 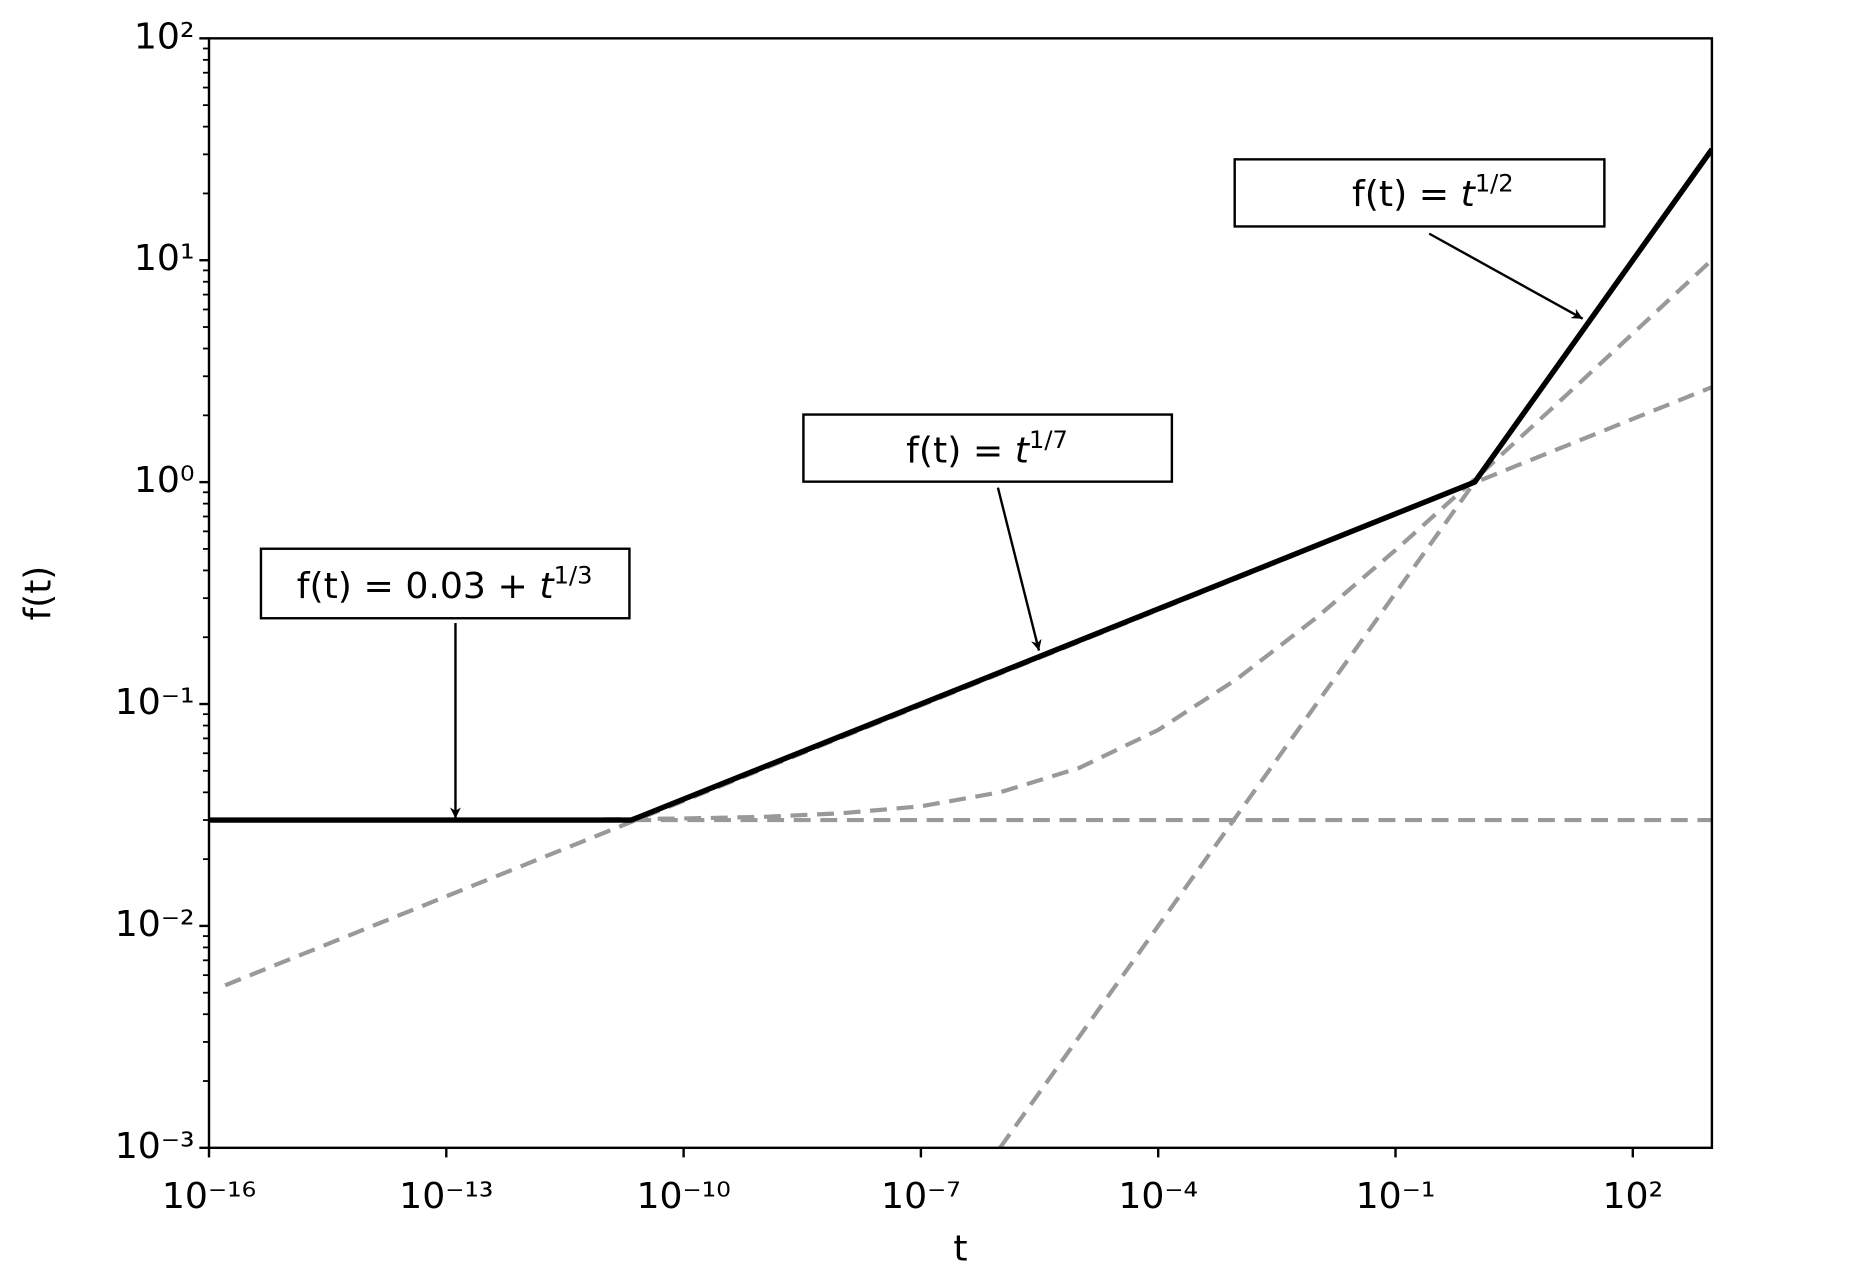 I want to click on y-tick-label: 10⁻¹, so click(x=155, y=702).